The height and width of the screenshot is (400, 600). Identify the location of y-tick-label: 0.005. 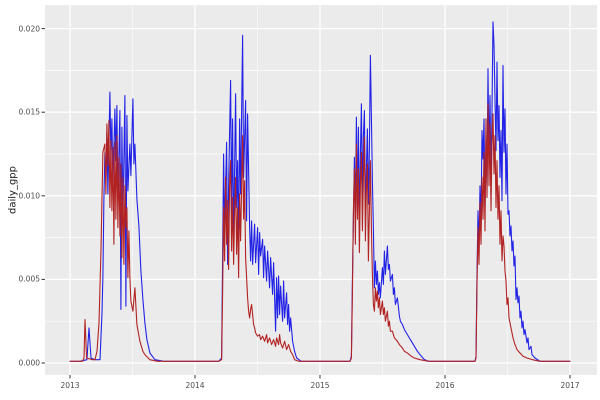
(29, 279).